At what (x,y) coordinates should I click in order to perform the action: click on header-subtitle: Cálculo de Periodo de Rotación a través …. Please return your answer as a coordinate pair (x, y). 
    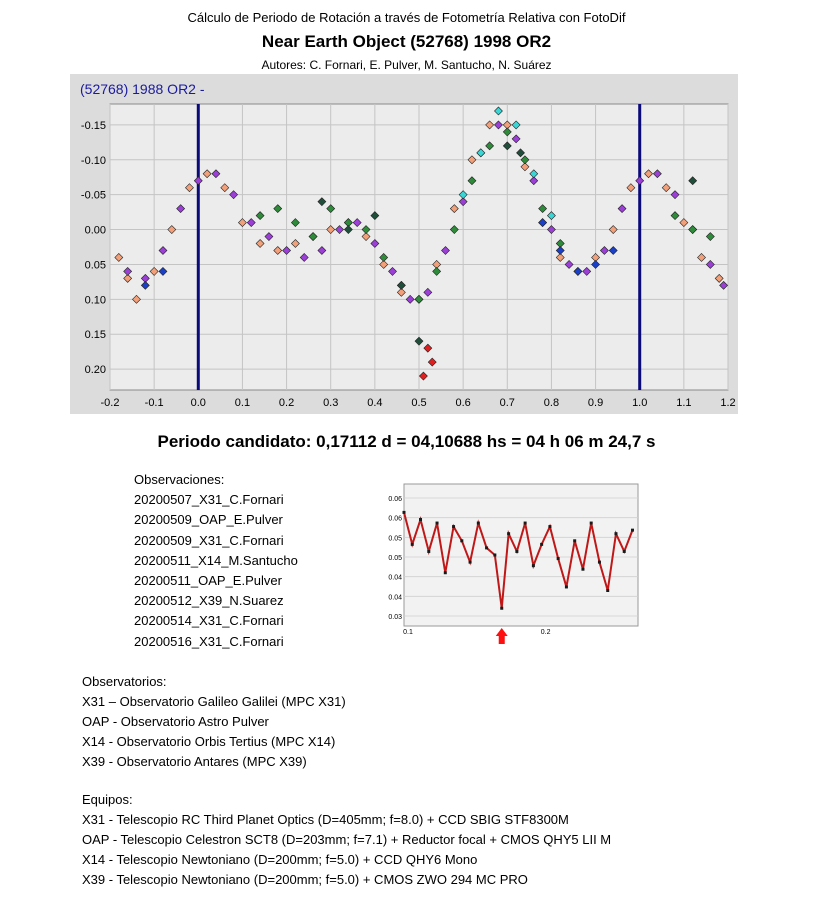
    Looking at the image, I should click on (406, 17).